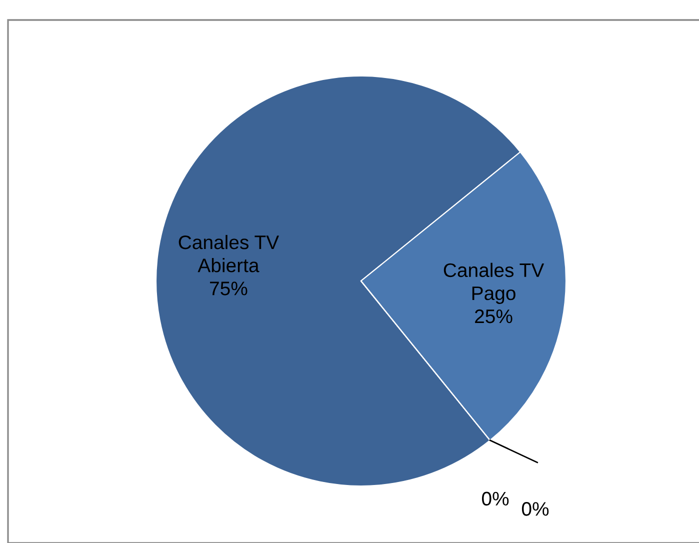 Image resolution: width=699 pixels, height=543 pixels. I want to click on slice-label: Canales TV Abierta, so click(229, 253).